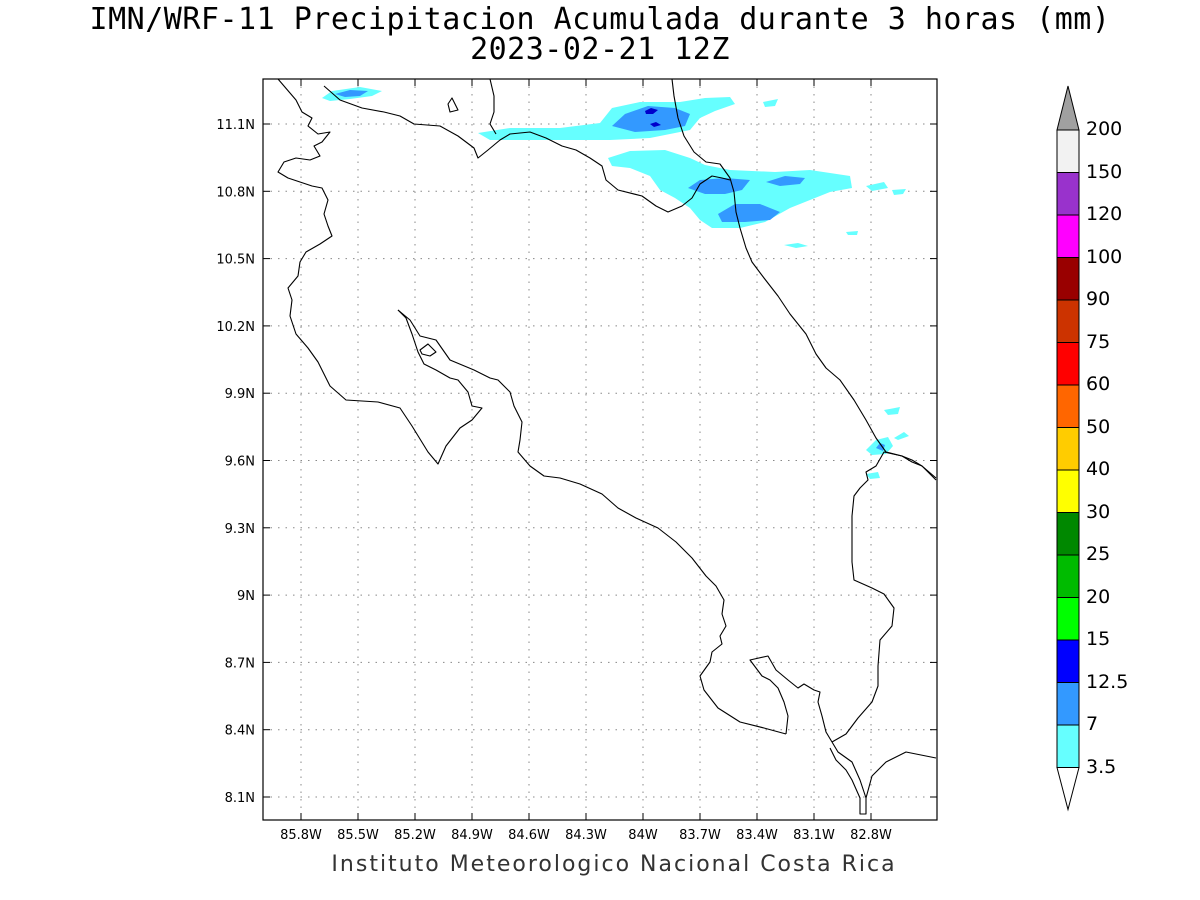 The image size is (1200, 900). What do you see at coordinates (1104, 214) in the screenshot?
I see `colorbar-label: 120` at bounding box center [1104, 214].